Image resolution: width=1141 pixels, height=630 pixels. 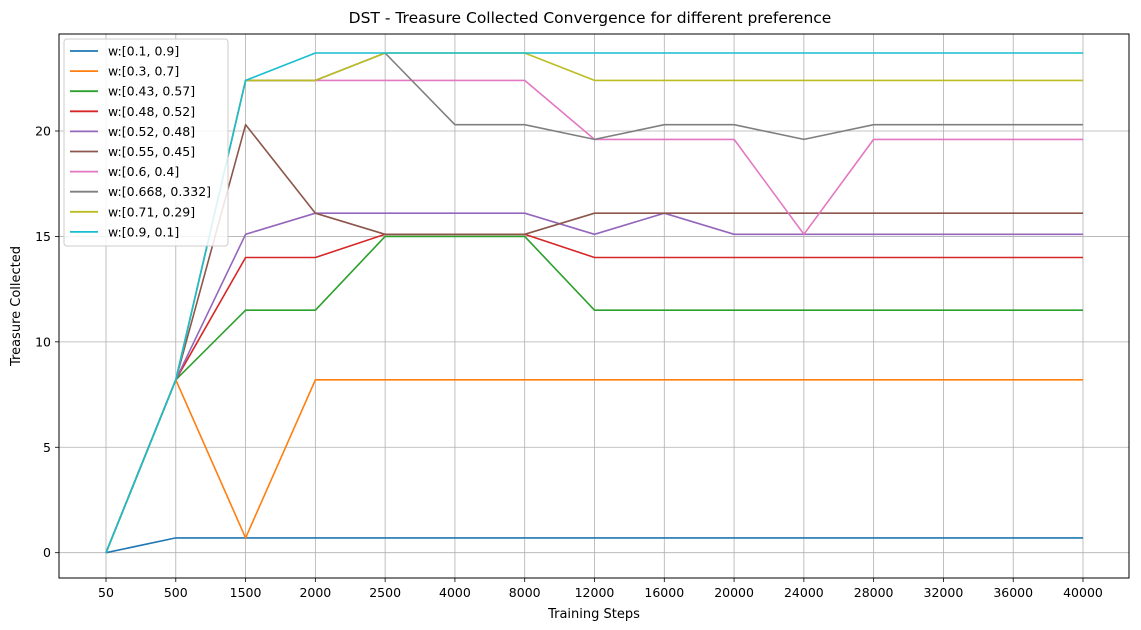 I want to click on legend-label: w:[0.48, 0.52], so click(x=151, y=111).